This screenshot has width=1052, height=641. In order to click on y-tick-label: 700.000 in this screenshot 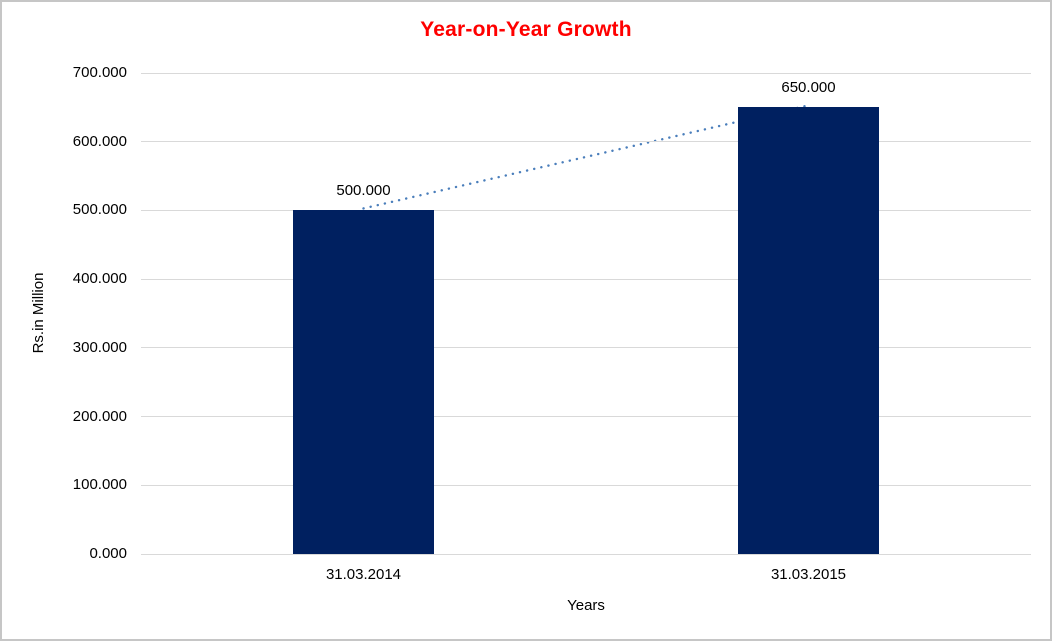, I will do `click(99, 72)`.